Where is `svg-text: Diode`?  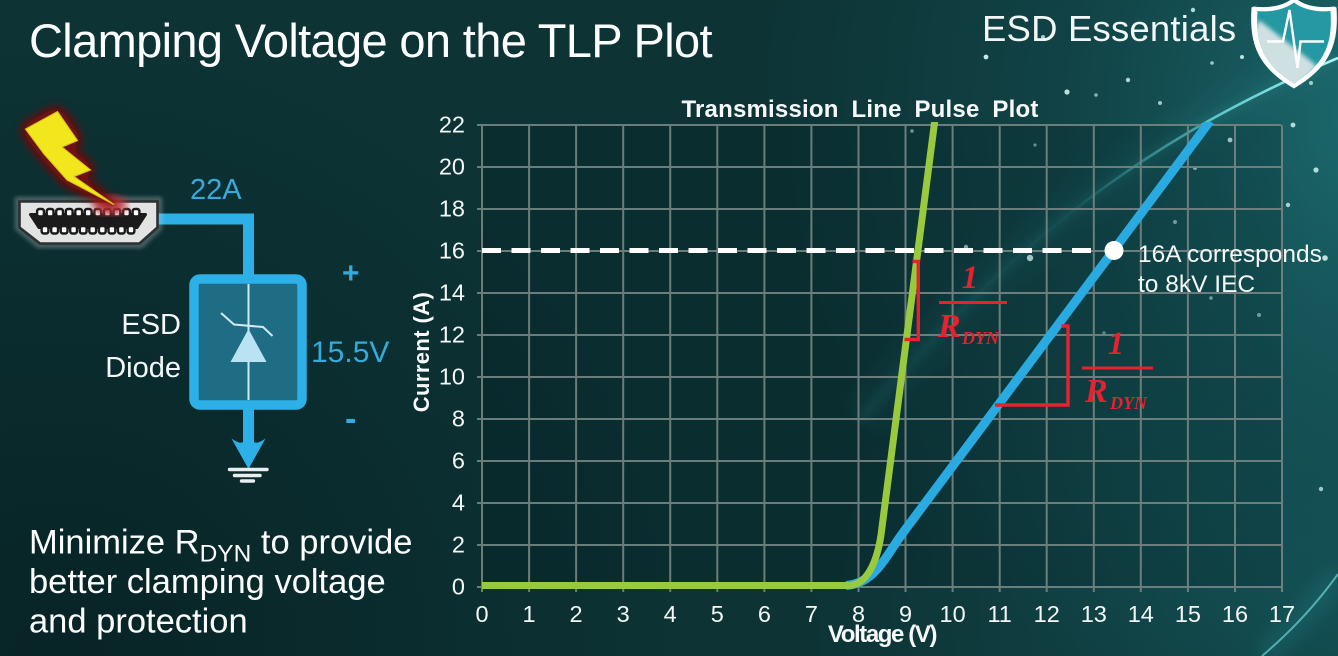 svg-text: Diode is located at coordinates (143, 368).